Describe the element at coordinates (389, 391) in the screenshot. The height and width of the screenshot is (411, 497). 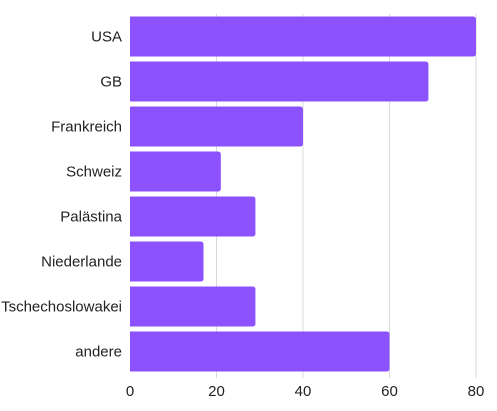
I see `x-tick-label: 60` at that location.